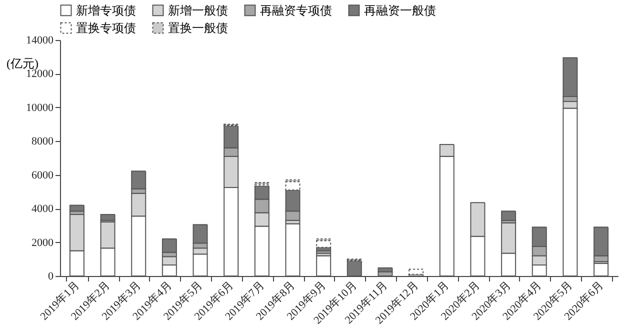 The width and height of the screenshot is (628, 330). What do you see at coordinates (400, 10) in the screenshot?
I see `legend-label: 再融资一般债` at bounding box center [400, 10].